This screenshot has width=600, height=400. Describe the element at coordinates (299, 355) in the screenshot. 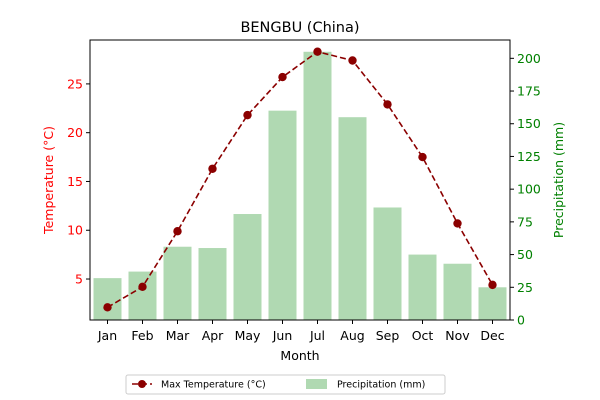

I see `x-axis-label: Month` at that location.